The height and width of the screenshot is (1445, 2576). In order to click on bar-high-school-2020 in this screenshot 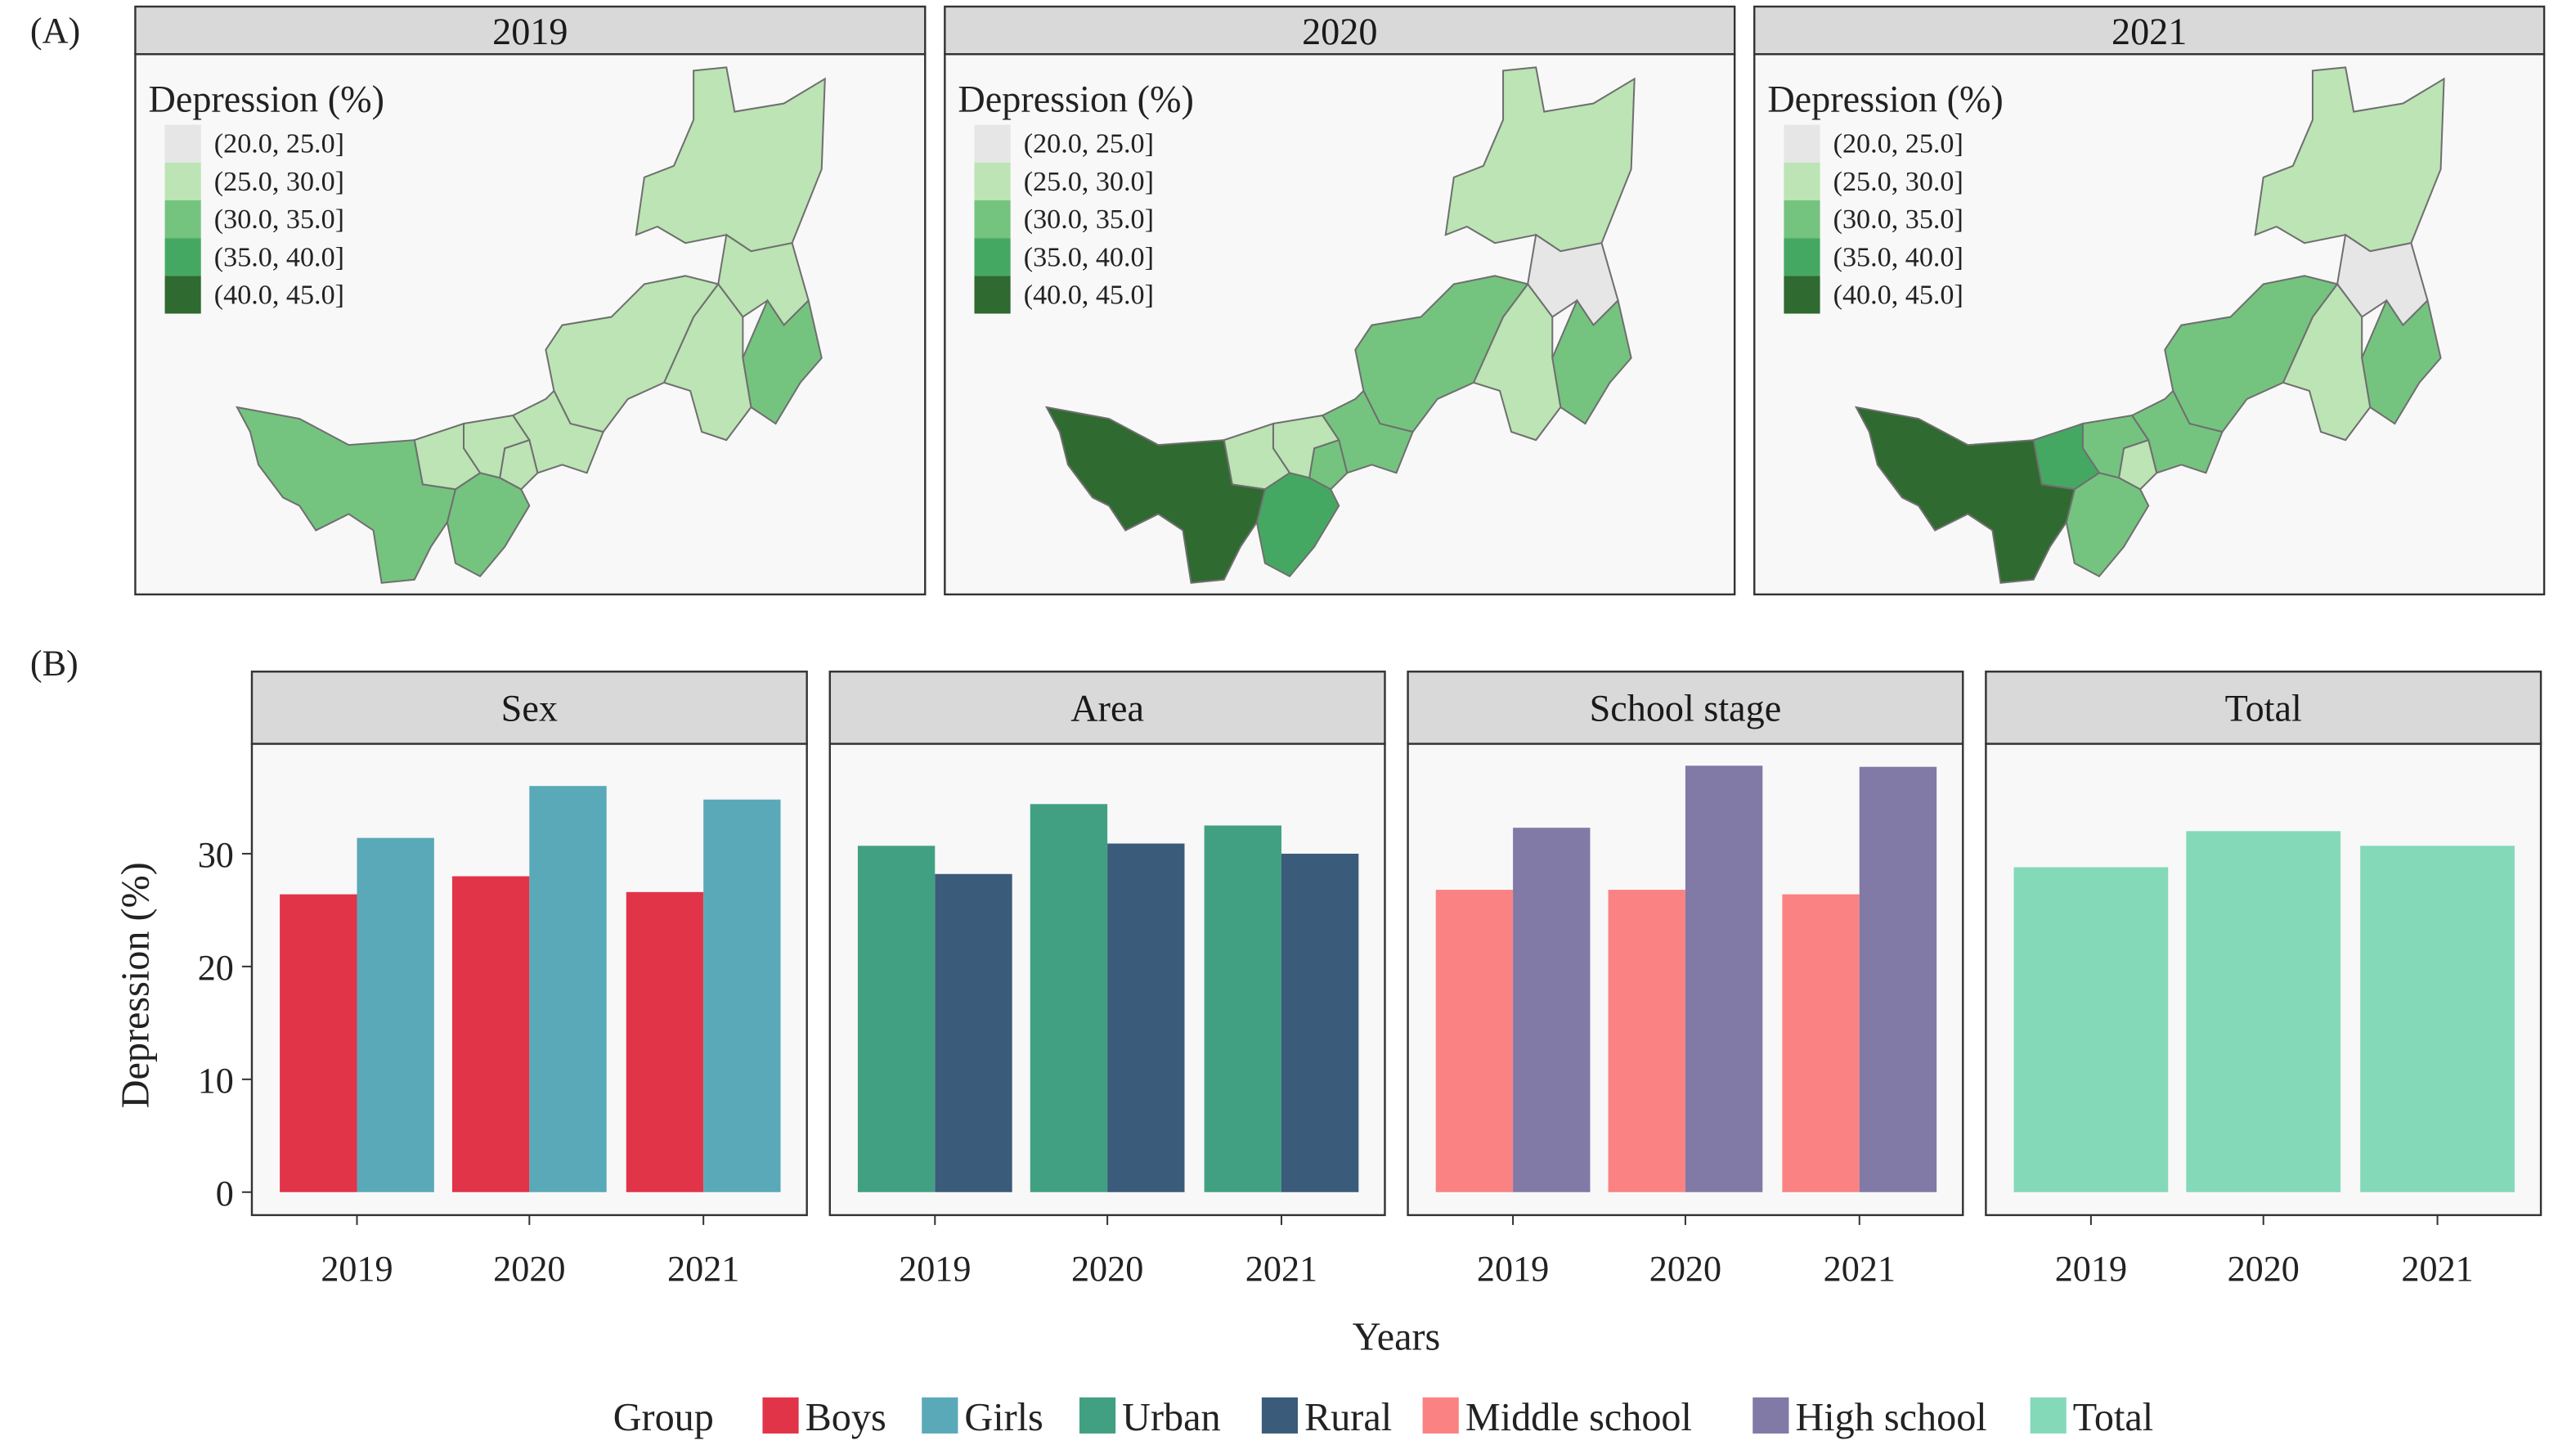, I will do `click(1724, 978)`.